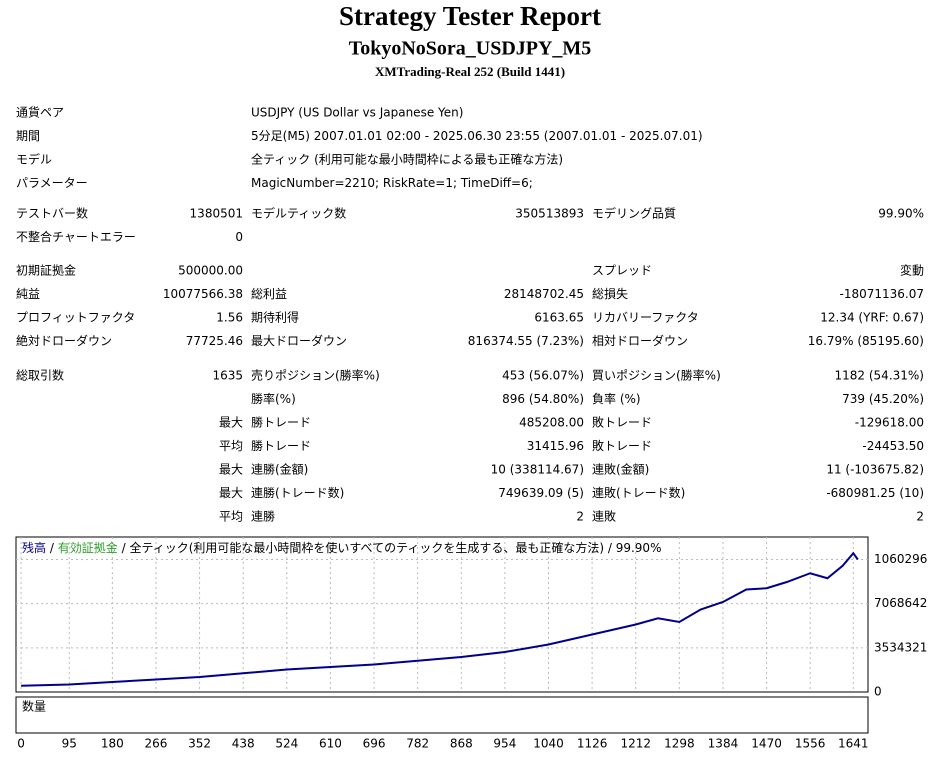 This screenshot has width=940, height=765. I want to click on stat-value: 896 (54.80%), so click(543, 399).